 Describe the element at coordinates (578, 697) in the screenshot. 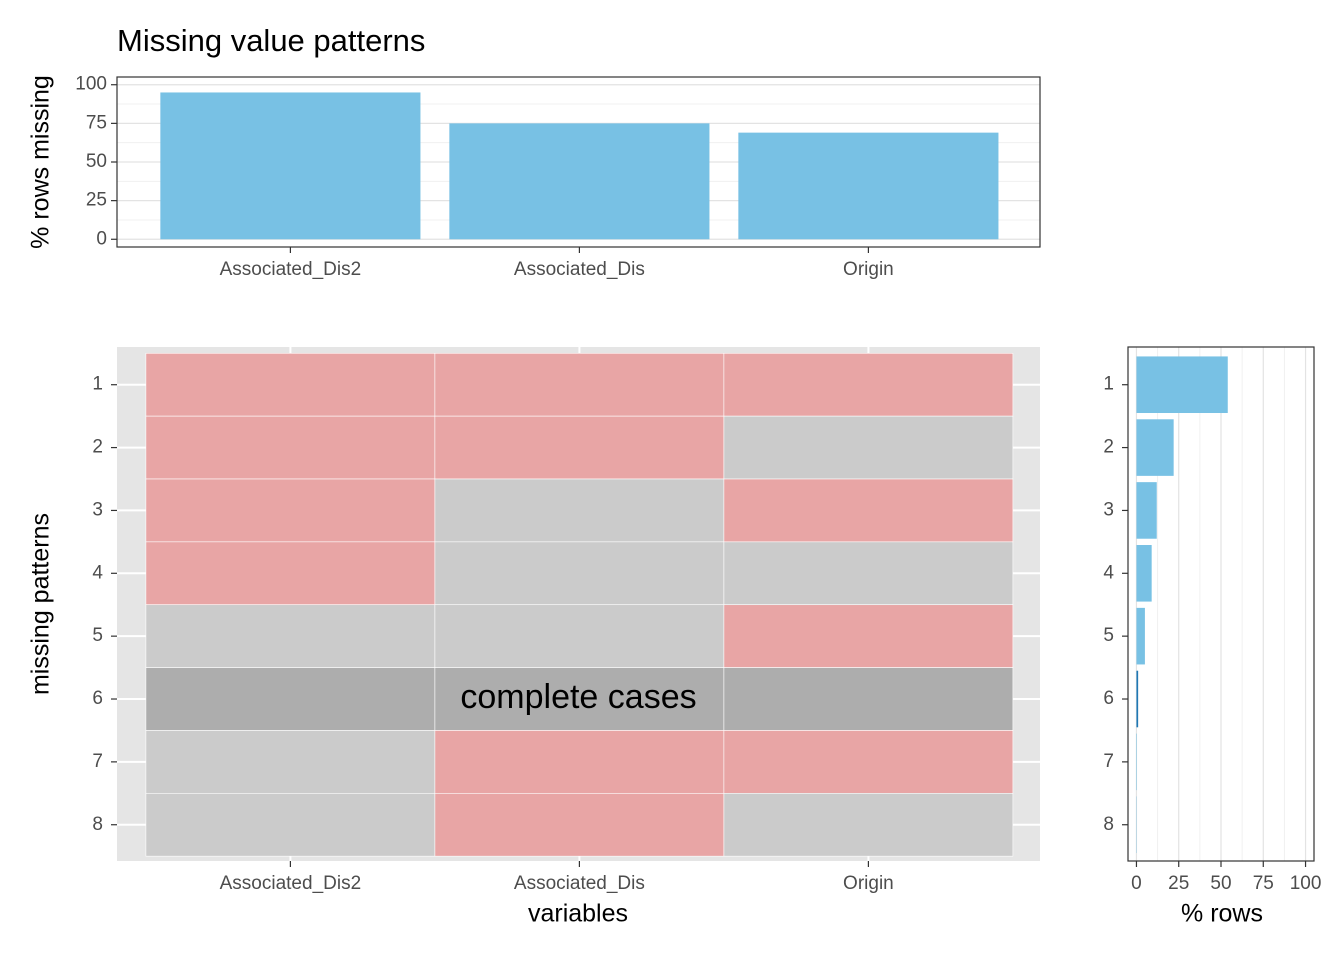

I see `annotation: complete cases` at that location.